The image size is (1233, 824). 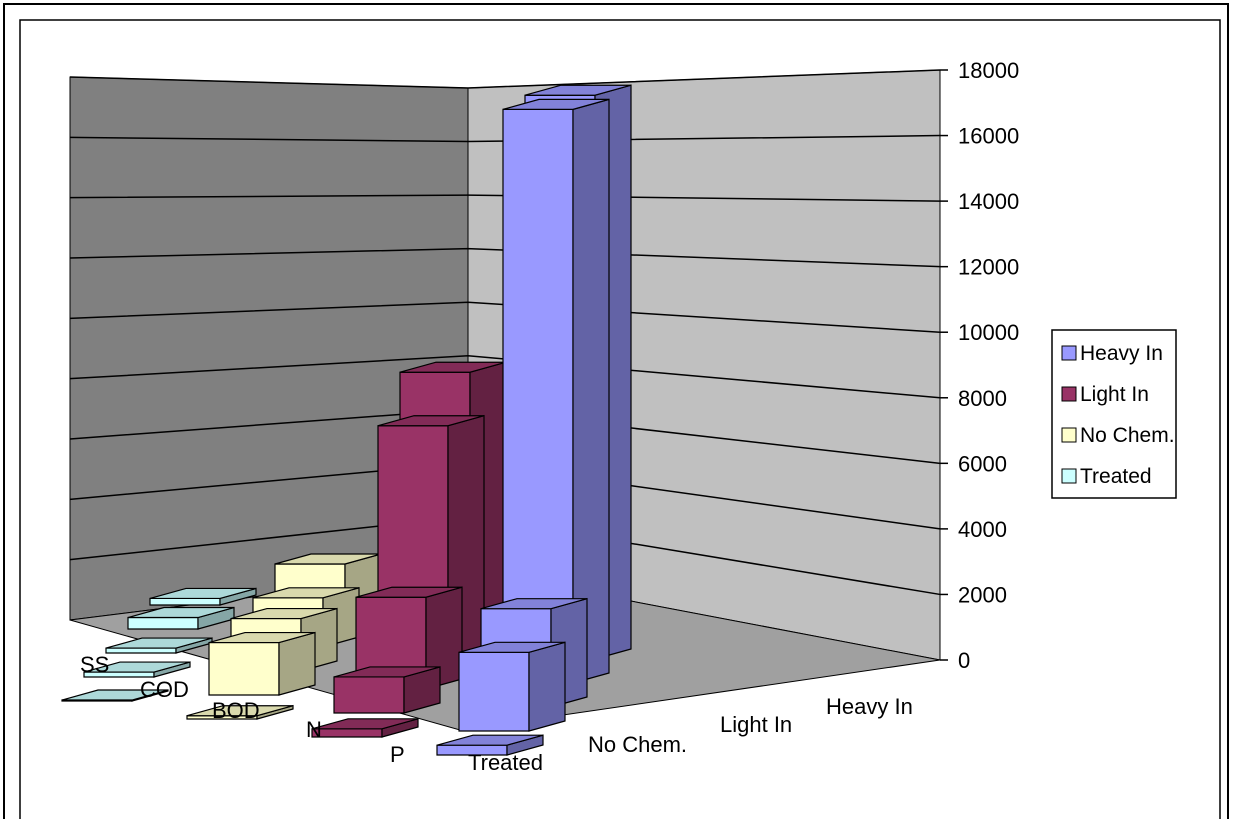 I want to click on bar-light-in-p, so click(x=365, y=728).